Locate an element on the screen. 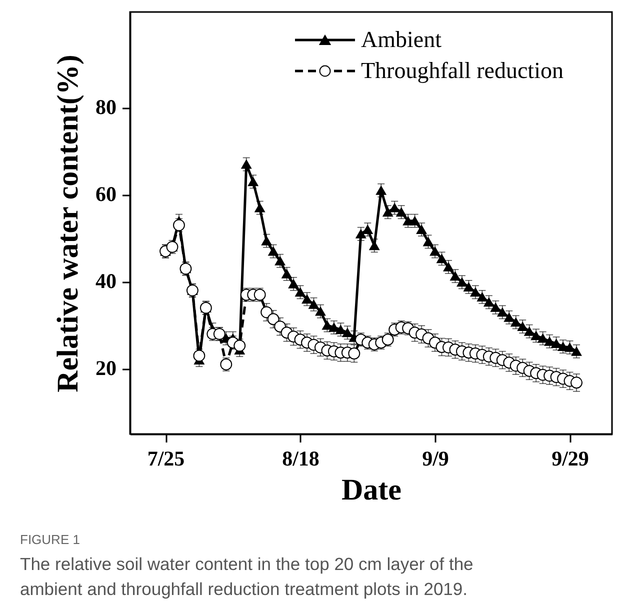 Image resolution: width=640 pixels, height=611 pixels. x-tick-label: 9/9 is located at coordinates (435, 458).